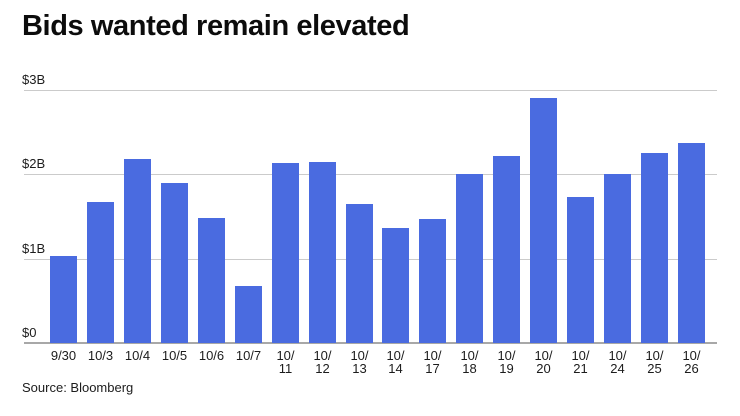 The width and height of the screenshot is (740, 416). What do you see at coordinates (34, 248) in the screenshot?
I see `y-tick-label: $1B` at bounding box center [34, 248].